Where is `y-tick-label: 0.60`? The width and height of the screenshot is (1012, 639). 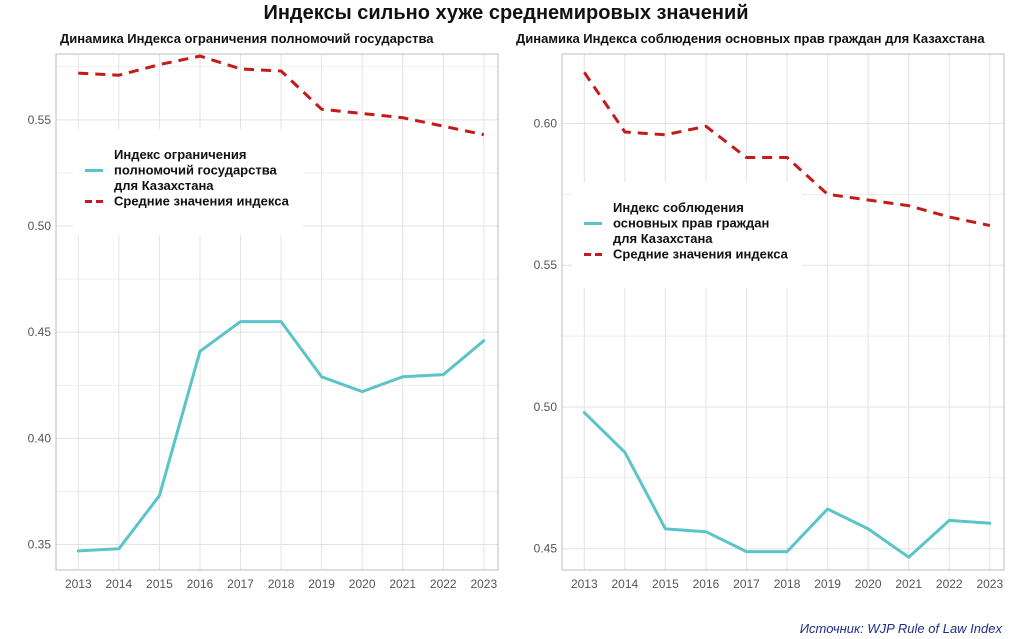
y-tick-label: 0.60 is located at coordinates (546, 123).